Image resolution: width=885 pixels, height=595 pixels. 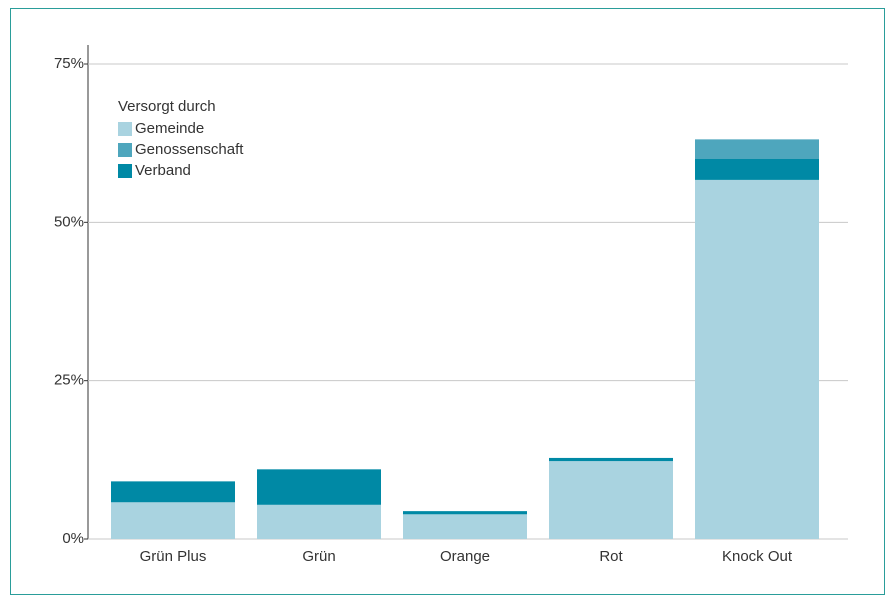 What do you see at coordinates (69, 380) in the screenshot?
I see `y-tick-label: 25%` at bounding box center [69, 380].